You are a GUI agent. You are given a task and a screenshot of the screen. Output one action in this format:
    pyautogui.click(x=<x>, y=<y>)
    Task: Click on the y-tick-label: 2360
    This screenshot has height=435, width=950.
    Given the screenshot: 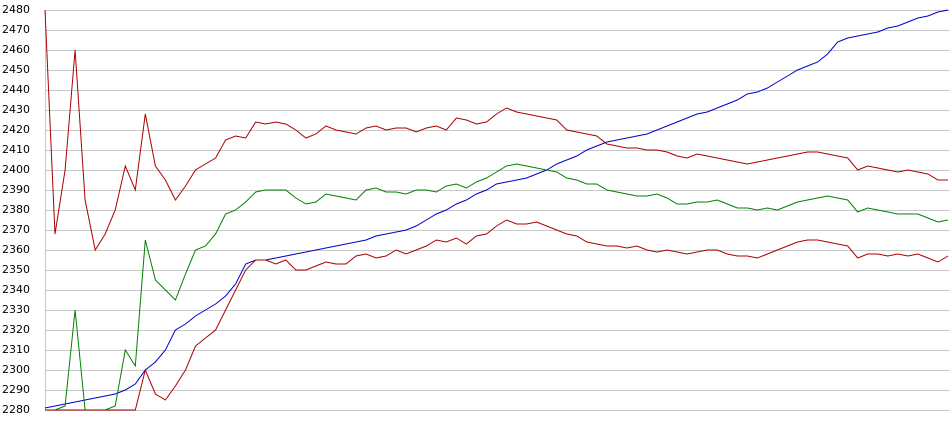 What is the action you would take?
    pyautogui.click(x=16, y=249)
    